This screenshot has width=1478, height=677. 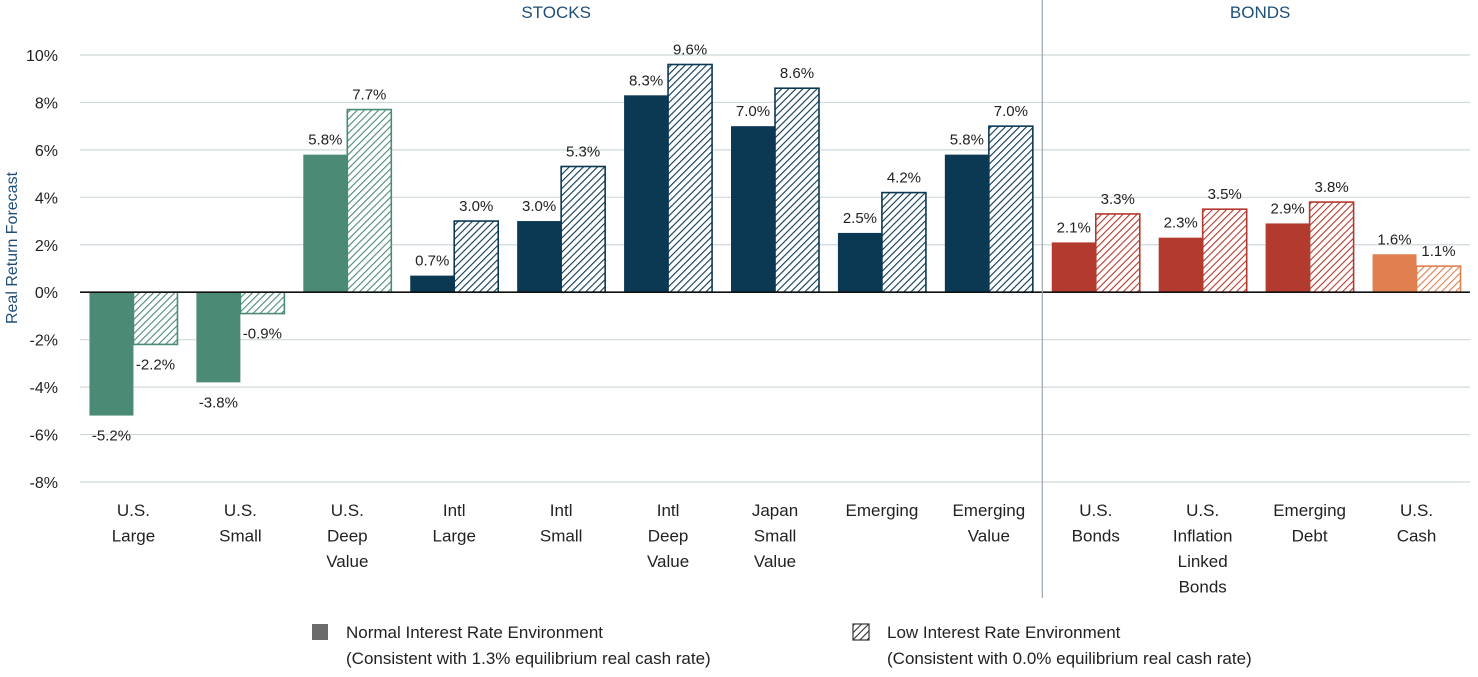 I want to click on data-label: 0.7%, so click(x=432, y=261).